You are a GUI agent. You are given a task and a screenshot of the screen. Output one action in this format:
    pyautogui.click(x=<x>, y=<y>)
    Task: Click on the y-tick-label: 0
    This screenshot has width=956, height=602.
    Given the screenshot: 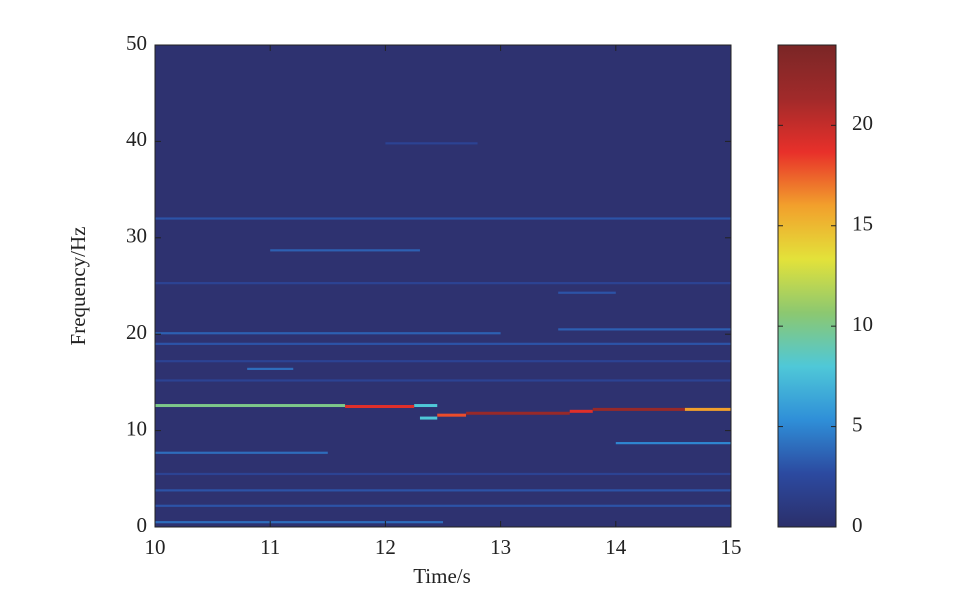 What is the action you would take?
    pyautogui.click(x=142, y=525)
    